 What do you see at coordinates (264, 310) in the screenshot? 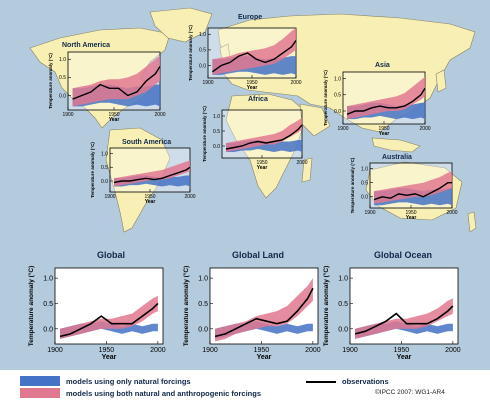
I see `global-land-anthro-band` at bounding box center [264, 310].